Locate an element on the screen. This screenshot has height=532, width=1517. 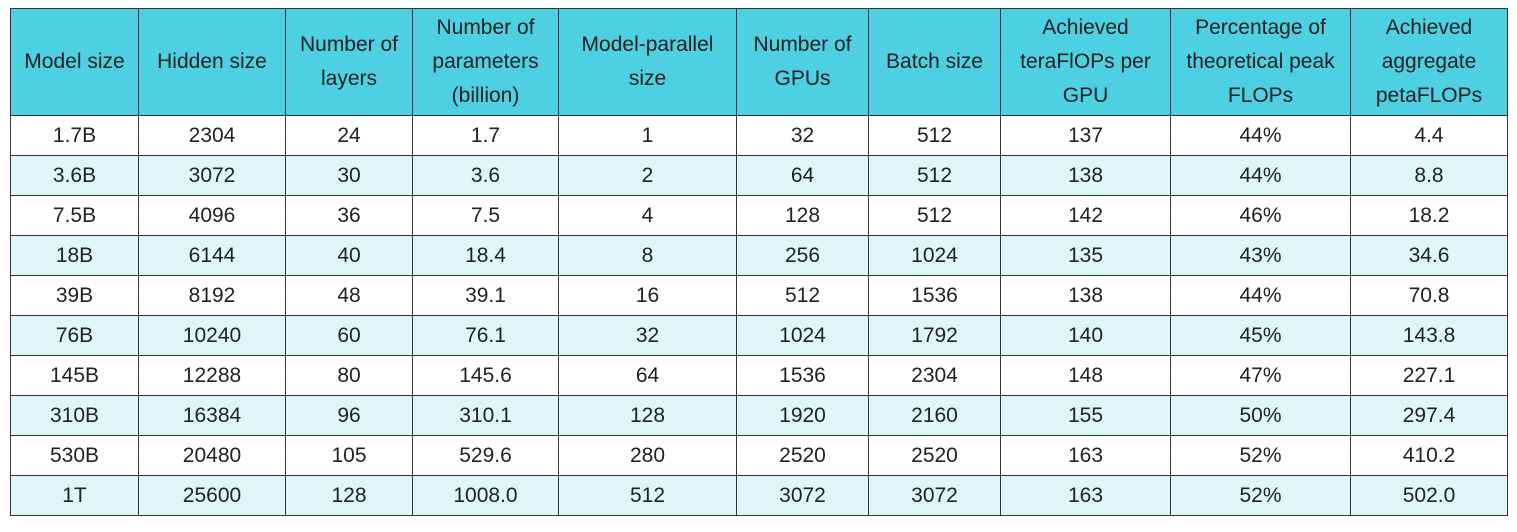
table-cell: 70.8 is located at coordinates (1429, 295).